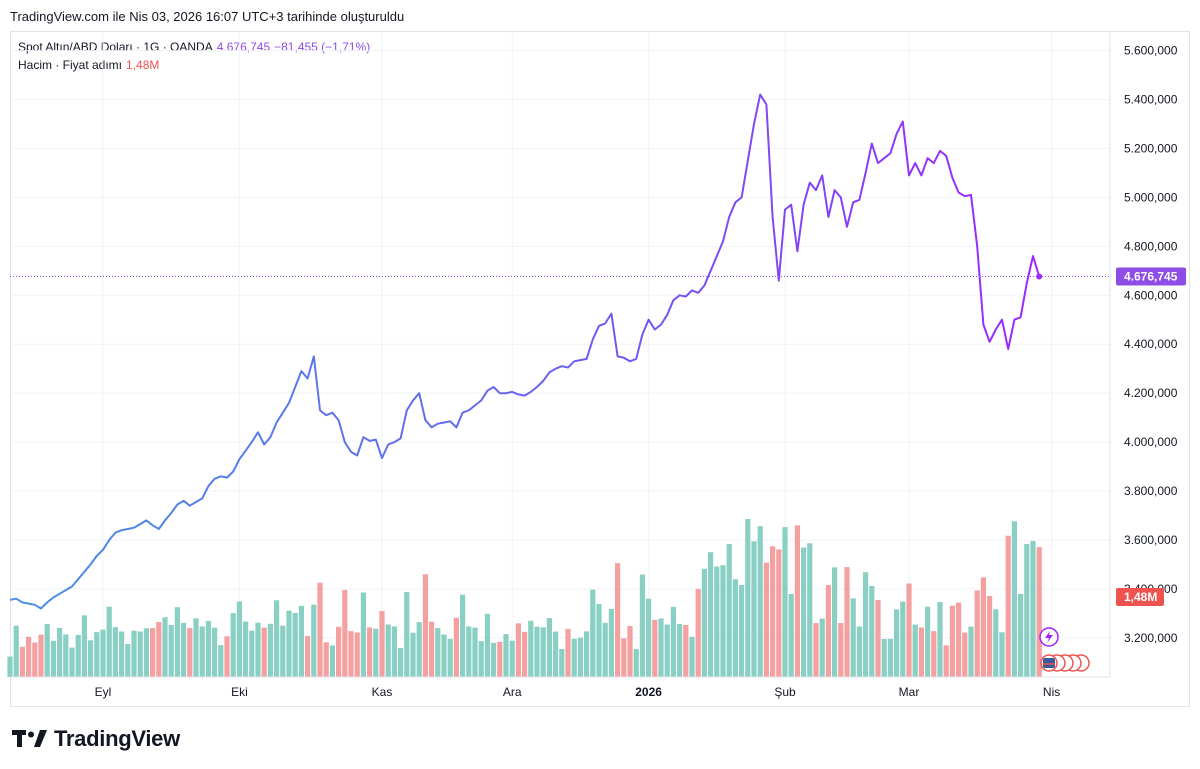  Describe the element at coordinates (1051, 692) in the screenshot. I see `x-tick-label: Nis` at that location.